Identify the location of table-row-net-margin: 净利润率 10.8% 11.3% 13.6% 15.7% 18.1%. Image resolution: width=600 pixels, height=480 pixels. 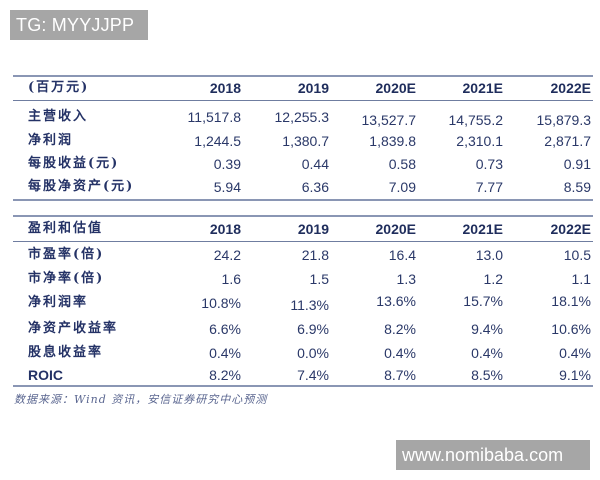
(300, 303).